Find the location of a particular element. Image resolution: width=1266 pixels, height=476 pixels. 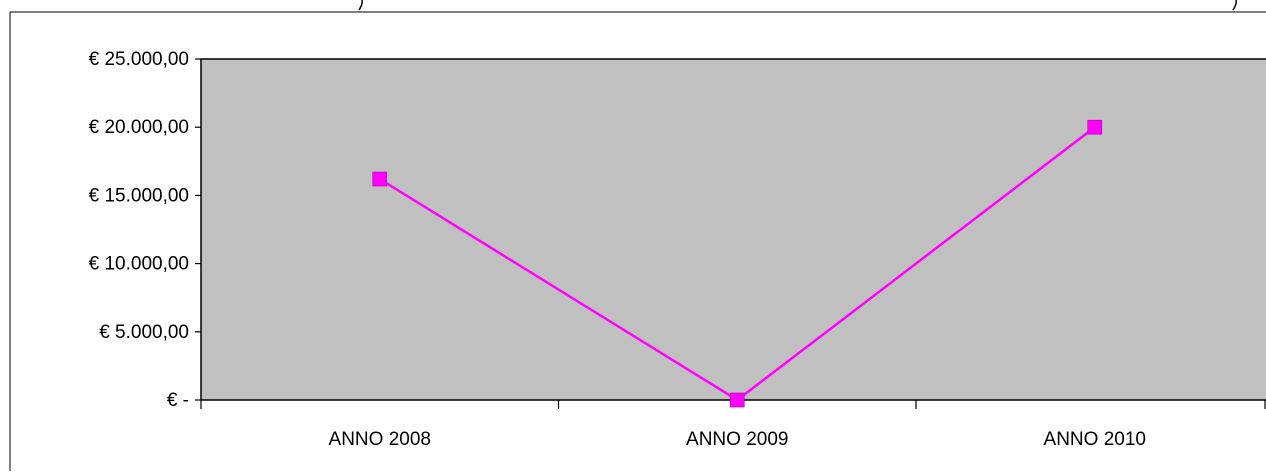

y-tick-label: € 15.000,00 is located at coordinates (139, 195).